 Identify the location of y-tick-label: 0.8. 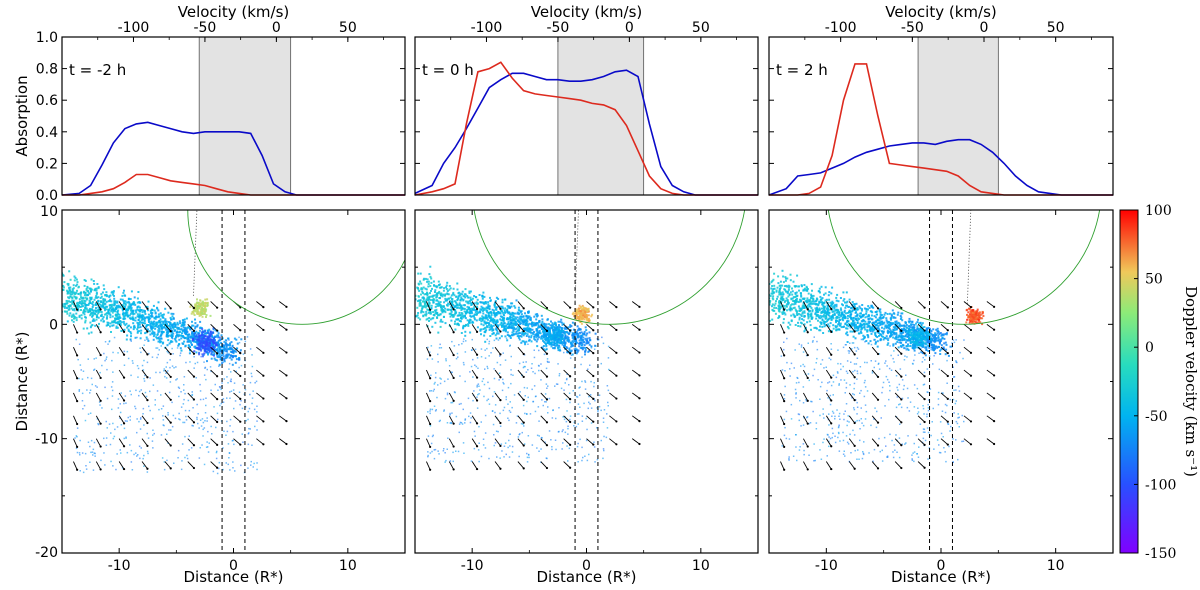
(47, 70).